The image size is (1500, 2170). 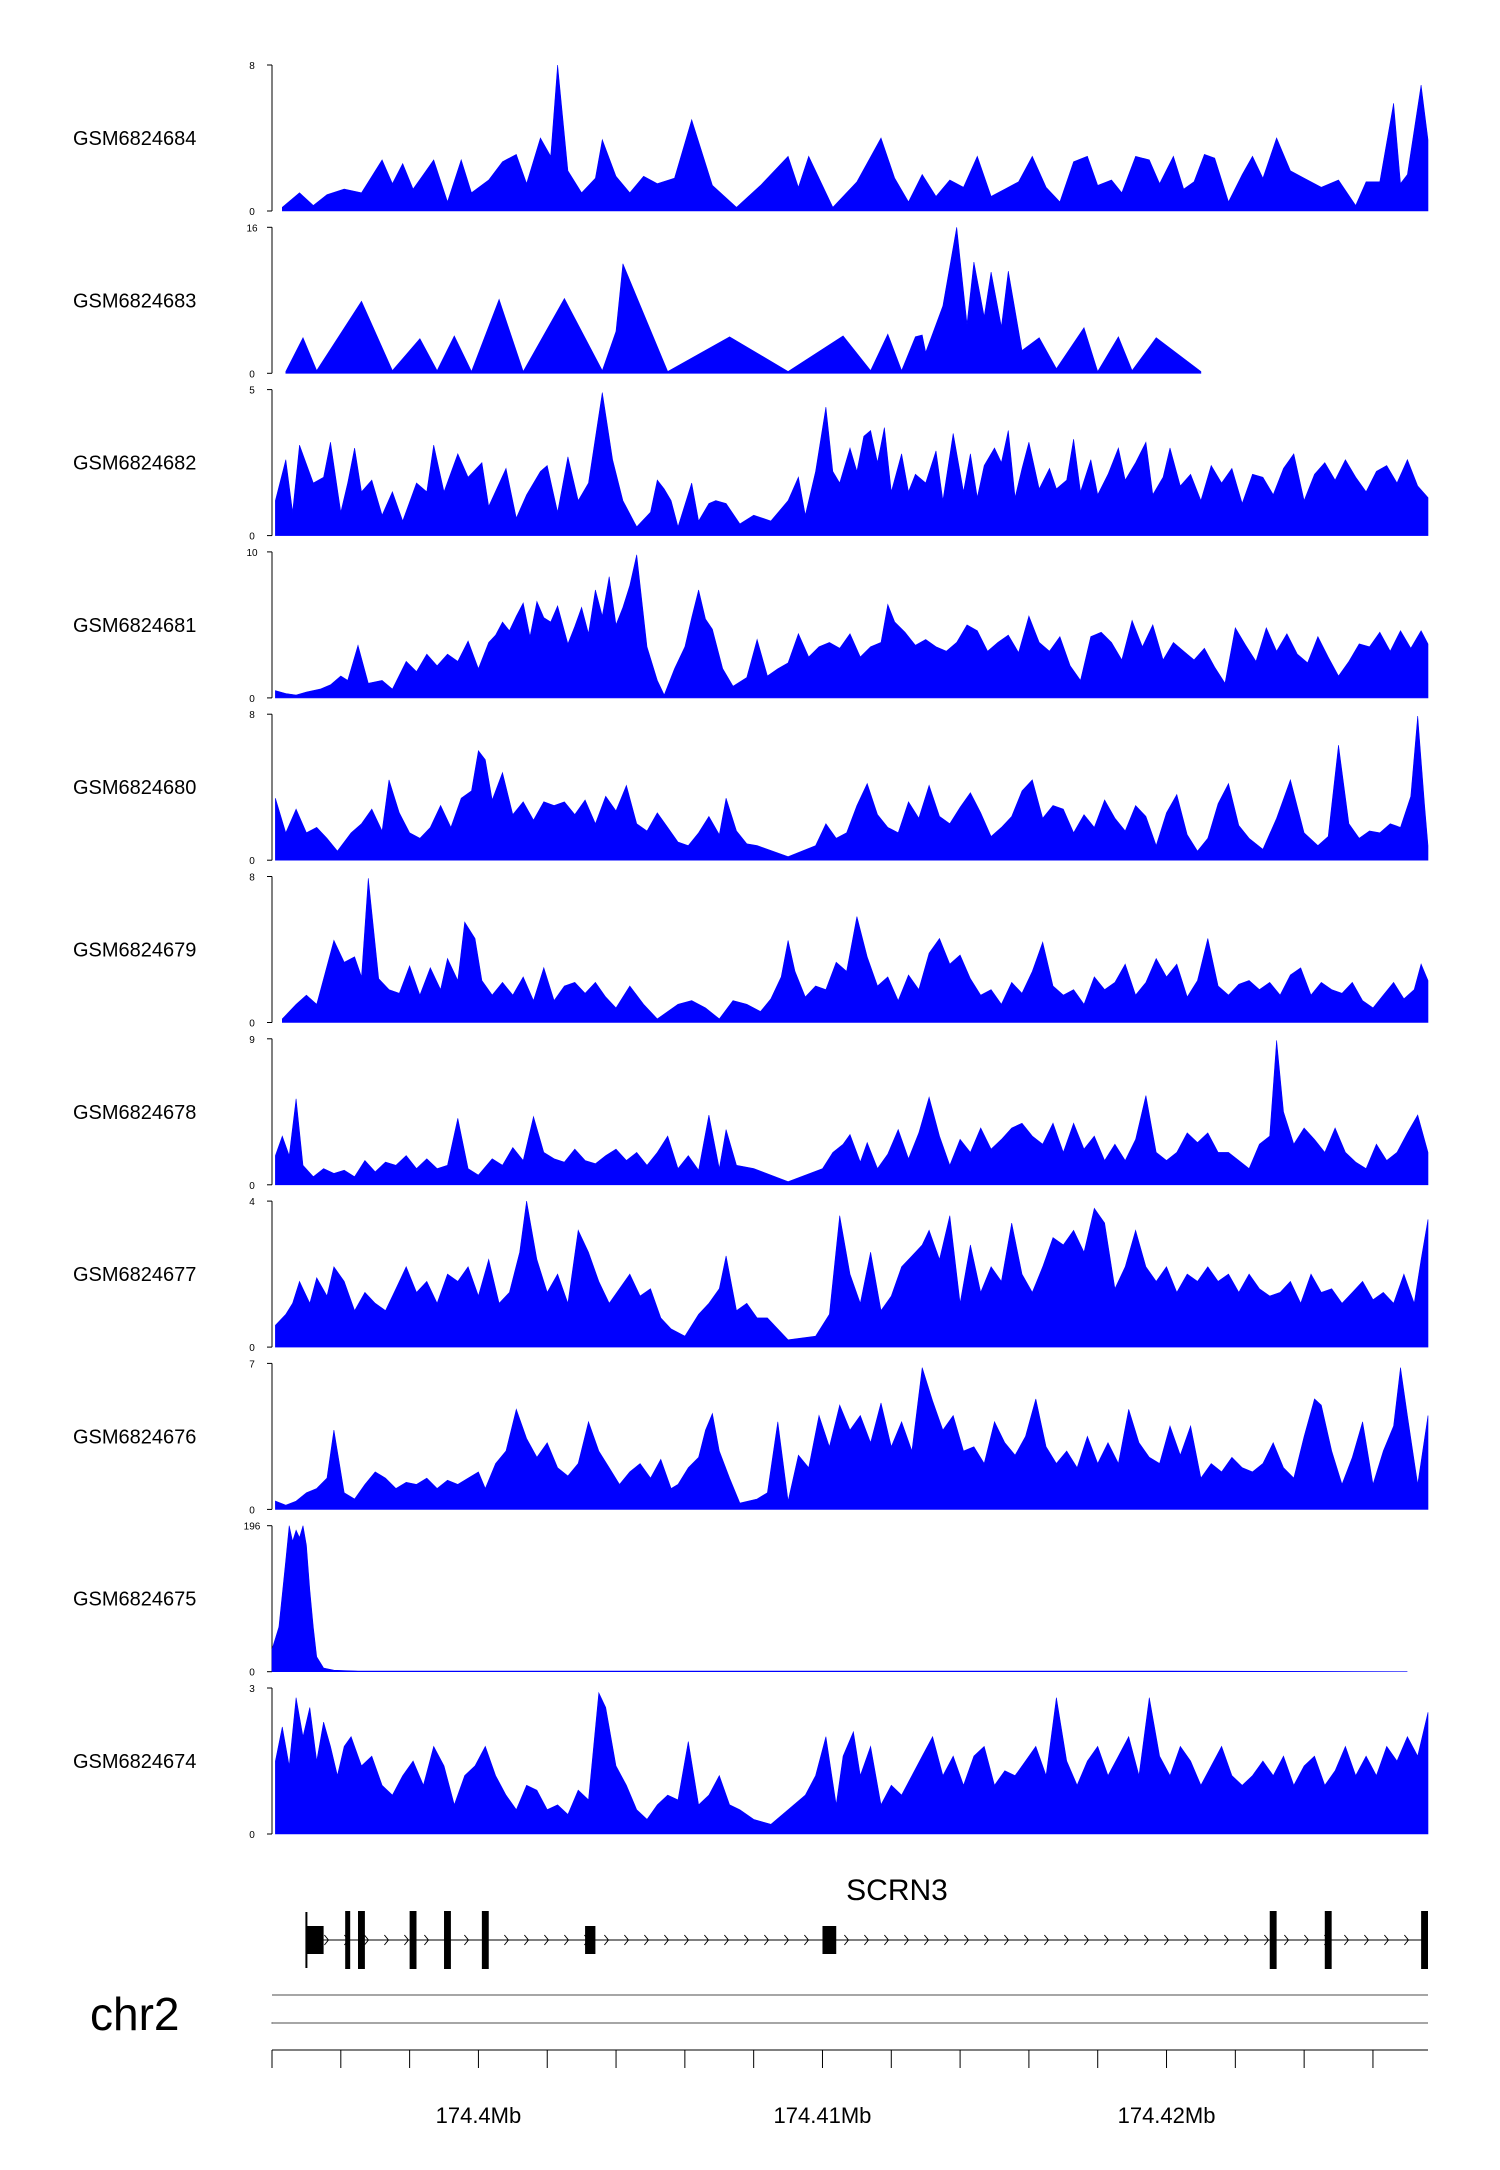 I want to click on chromosome-axis: chr2 174.4Mb 174.41Mb 174.42Mb, so click(x=759, y=2058).